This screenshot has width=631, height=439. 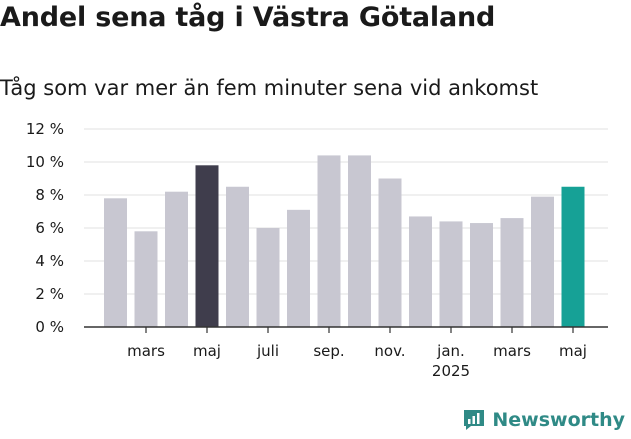 I want to click on x-tick-label: jan., so click(x=450, y=351).